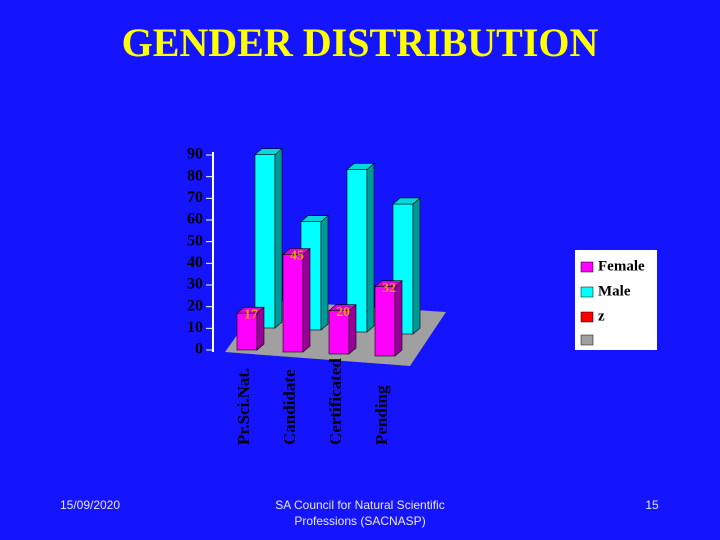 Image resolution: width=720 pixels, height=540 pixels. What do you see at coordinates (297, 256) in the screenshot?
I see `data-label: 45` at bounding box center [297, 256].